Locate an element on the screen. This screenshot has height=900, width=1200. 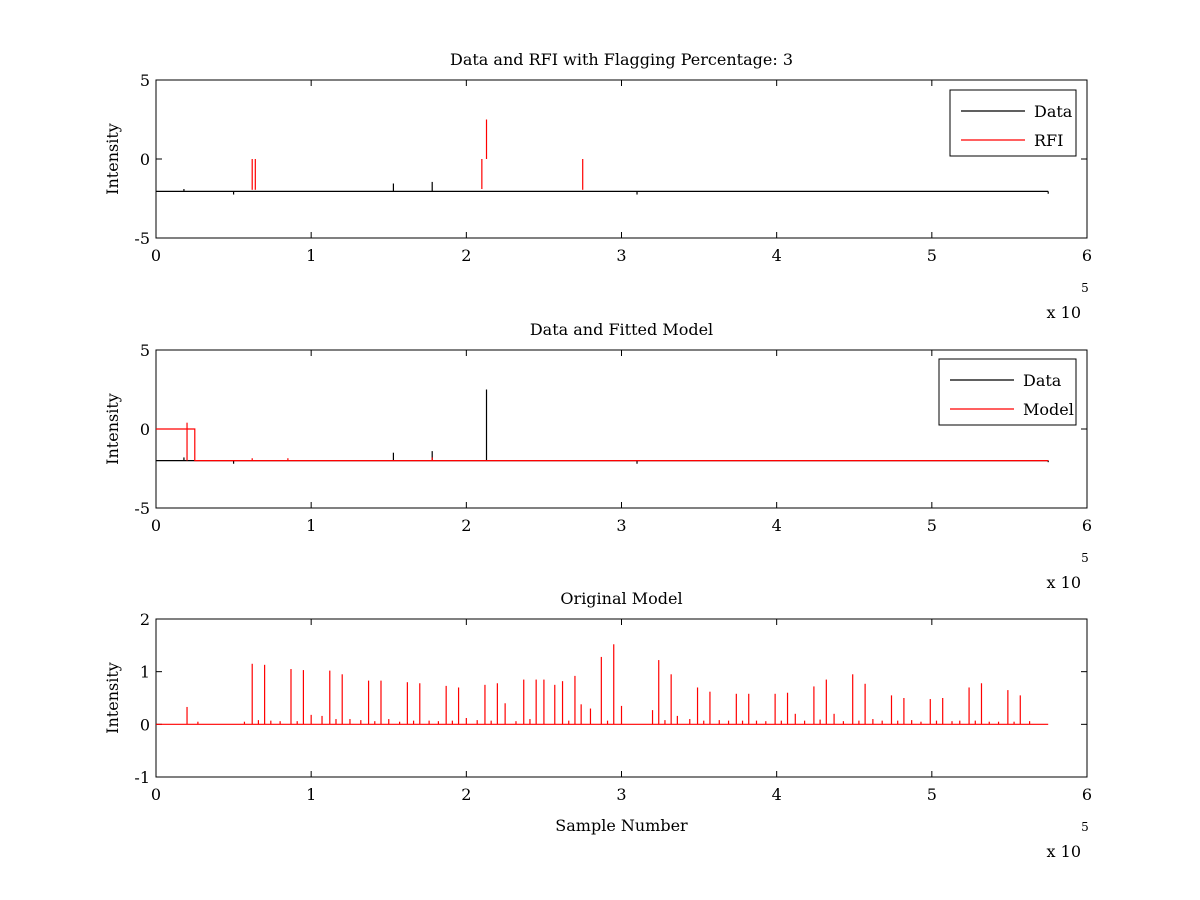
y-tick-label: 2 is located at coordinates (145, 619).